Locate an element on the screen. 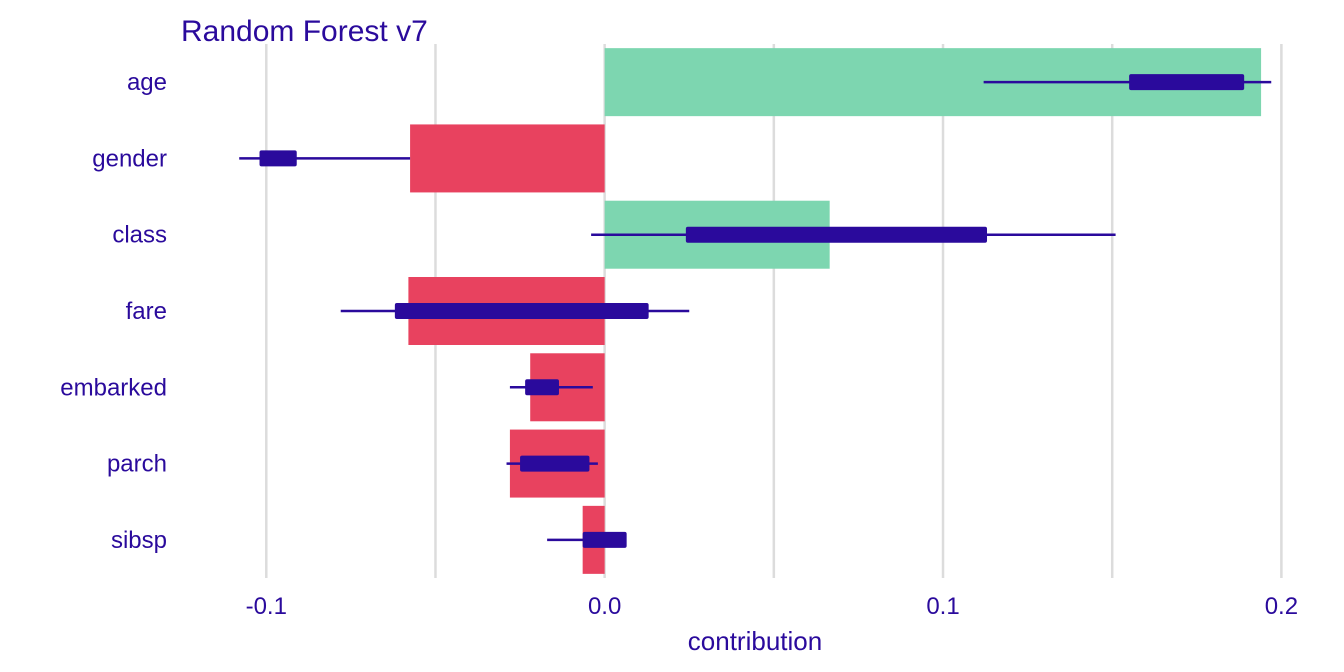 The image size is (1344, 672). x-tick-label: 0.0 is located at coordinates (604, 606).